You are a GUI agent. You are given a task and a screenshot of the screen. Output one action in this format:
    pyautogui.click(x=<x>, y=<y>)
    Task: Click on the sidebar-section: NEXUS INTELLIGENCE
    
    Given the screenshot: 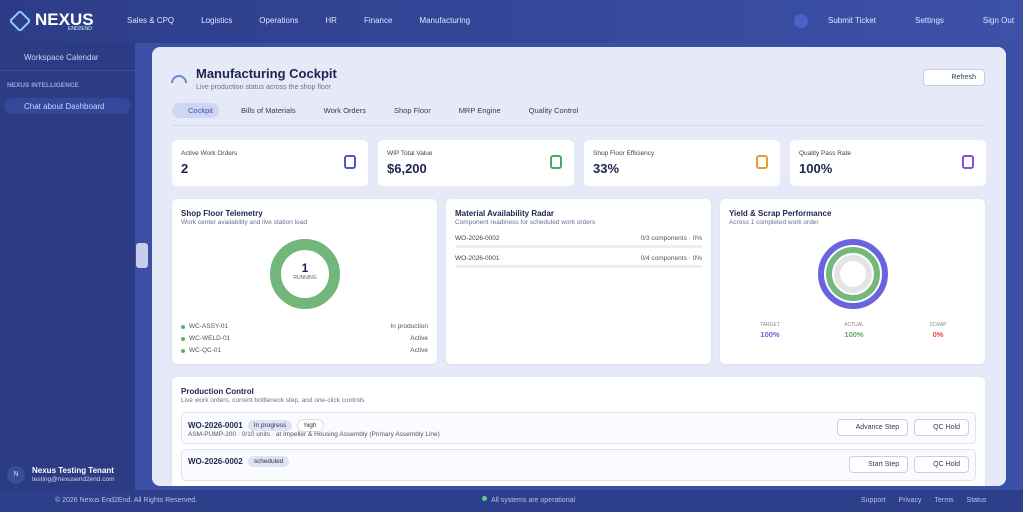 What is the action you would take?
    pyautogui.click(x=43, y=85)
    